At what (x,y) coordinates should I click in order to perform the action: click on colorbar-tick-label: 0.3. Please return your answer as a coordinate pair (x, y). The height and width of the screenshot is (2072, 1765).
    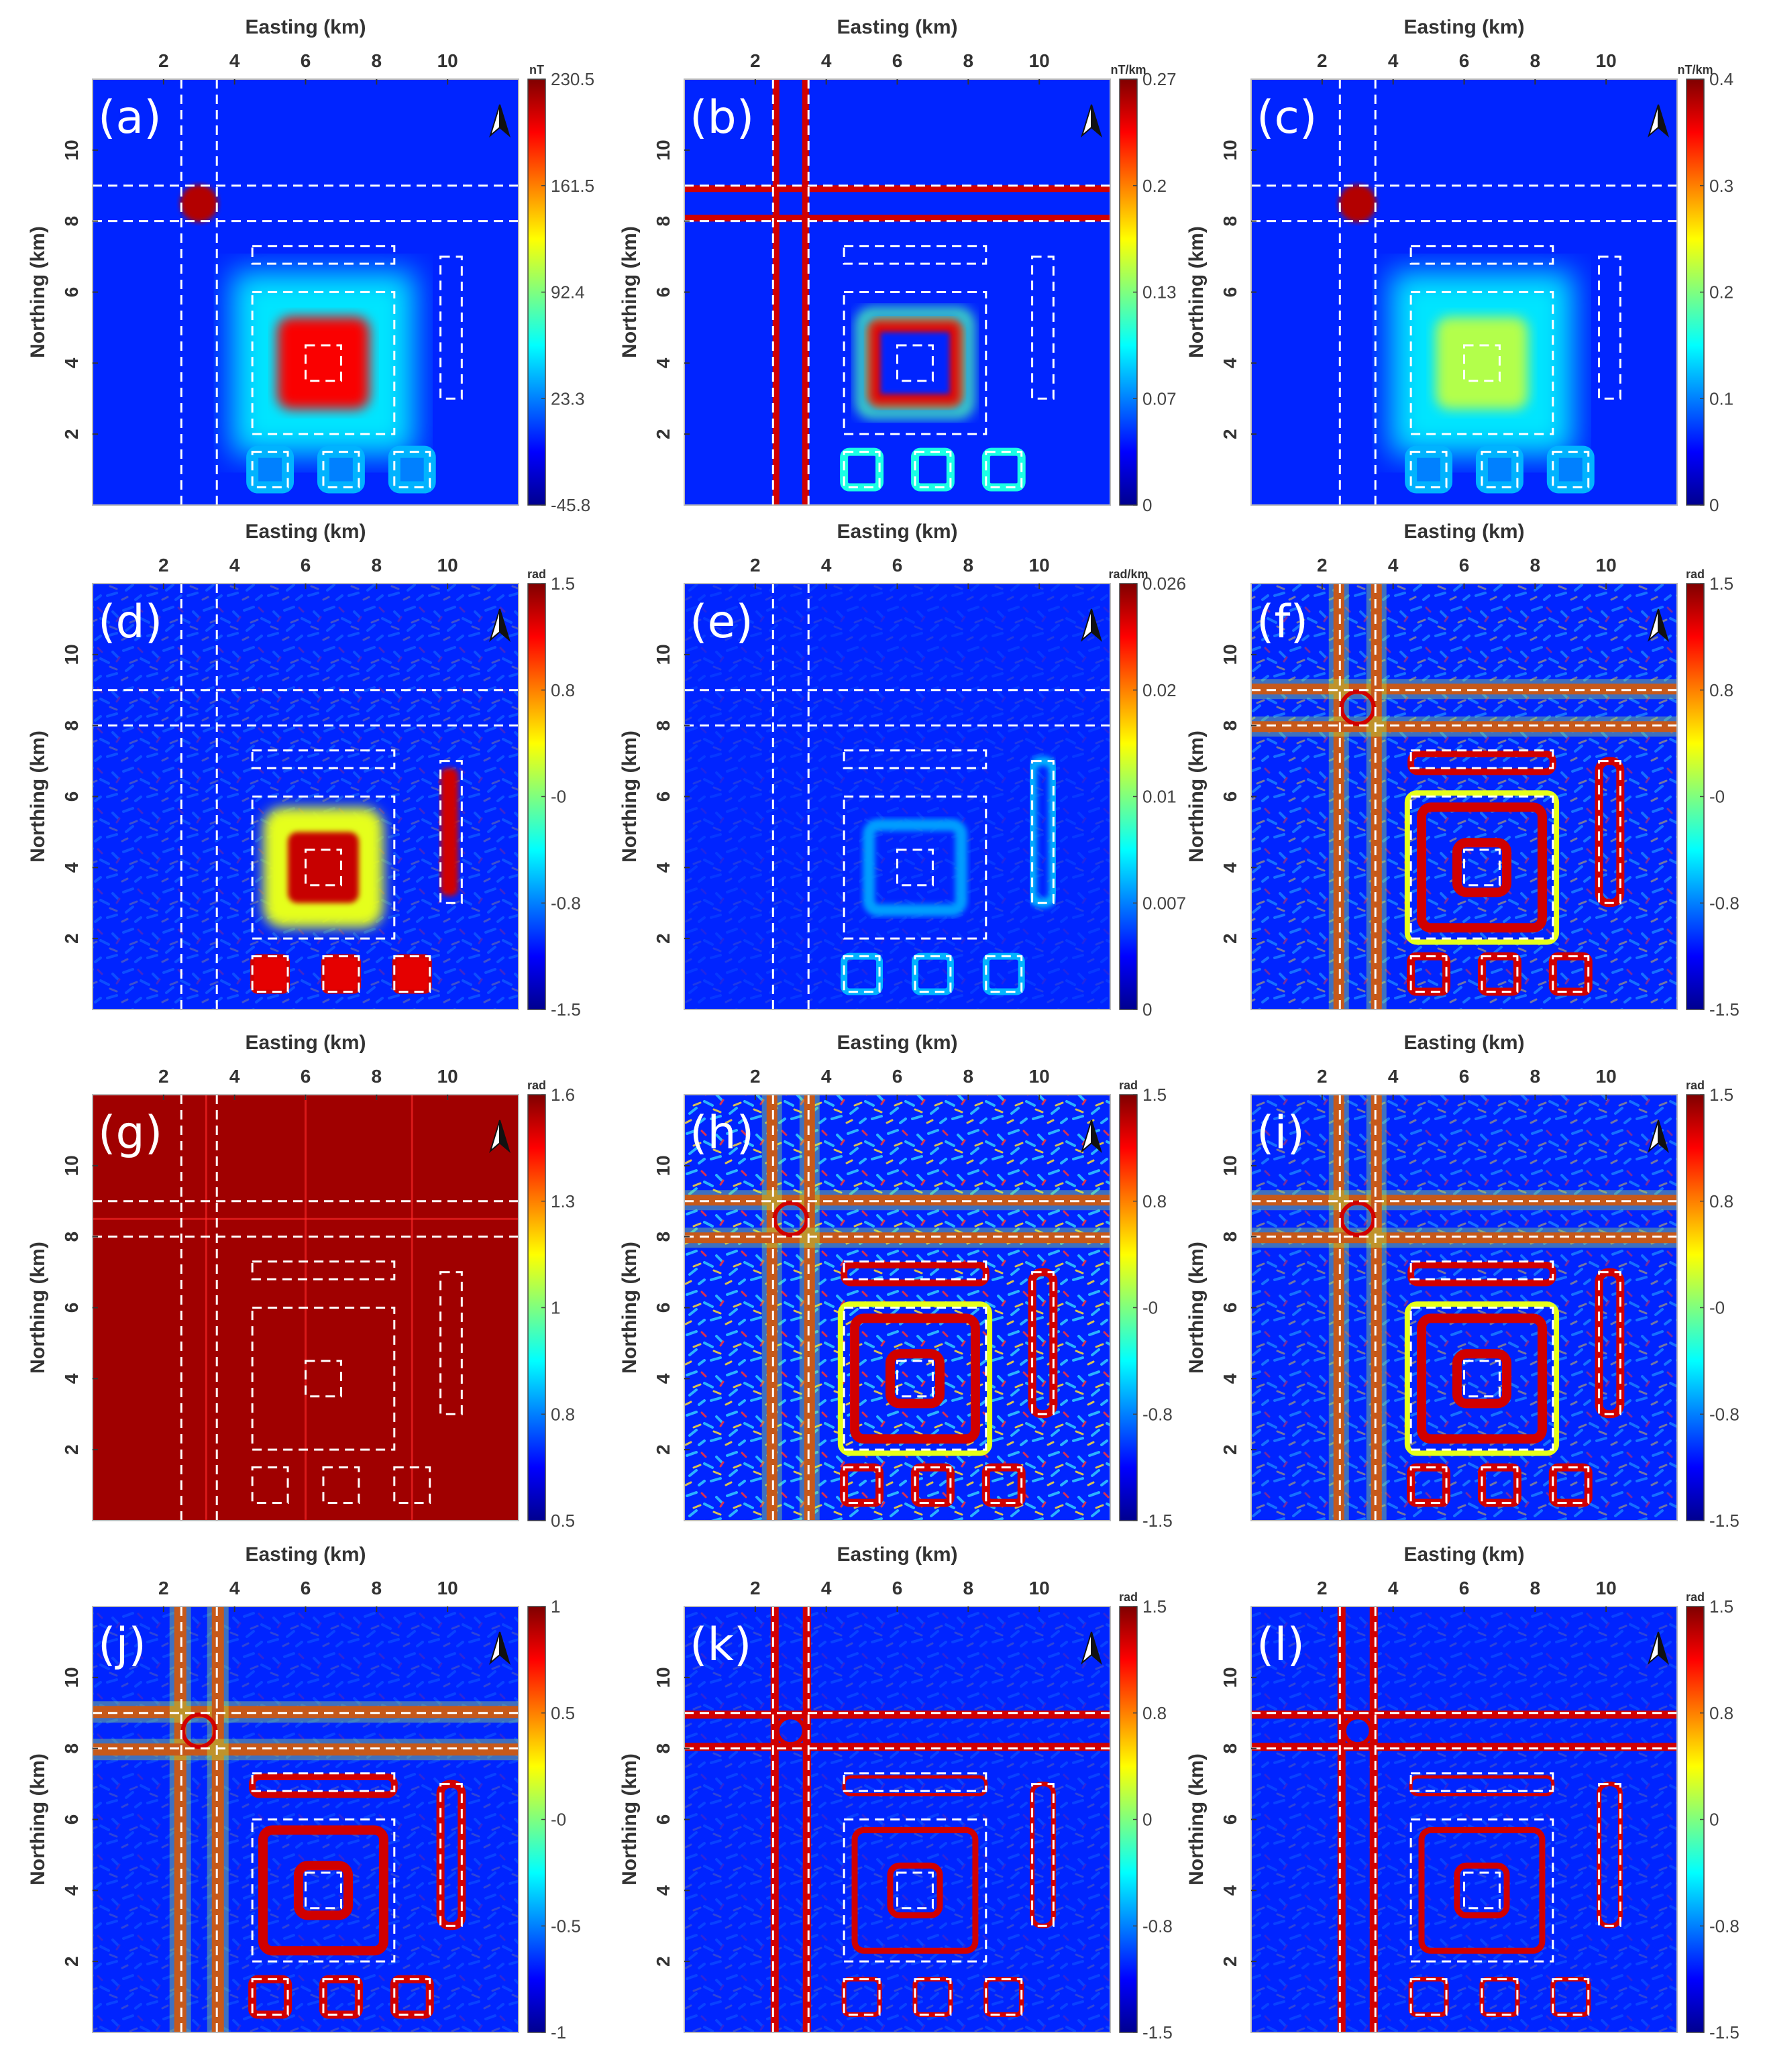
    Looking at the image, I should click on (1721, 186).